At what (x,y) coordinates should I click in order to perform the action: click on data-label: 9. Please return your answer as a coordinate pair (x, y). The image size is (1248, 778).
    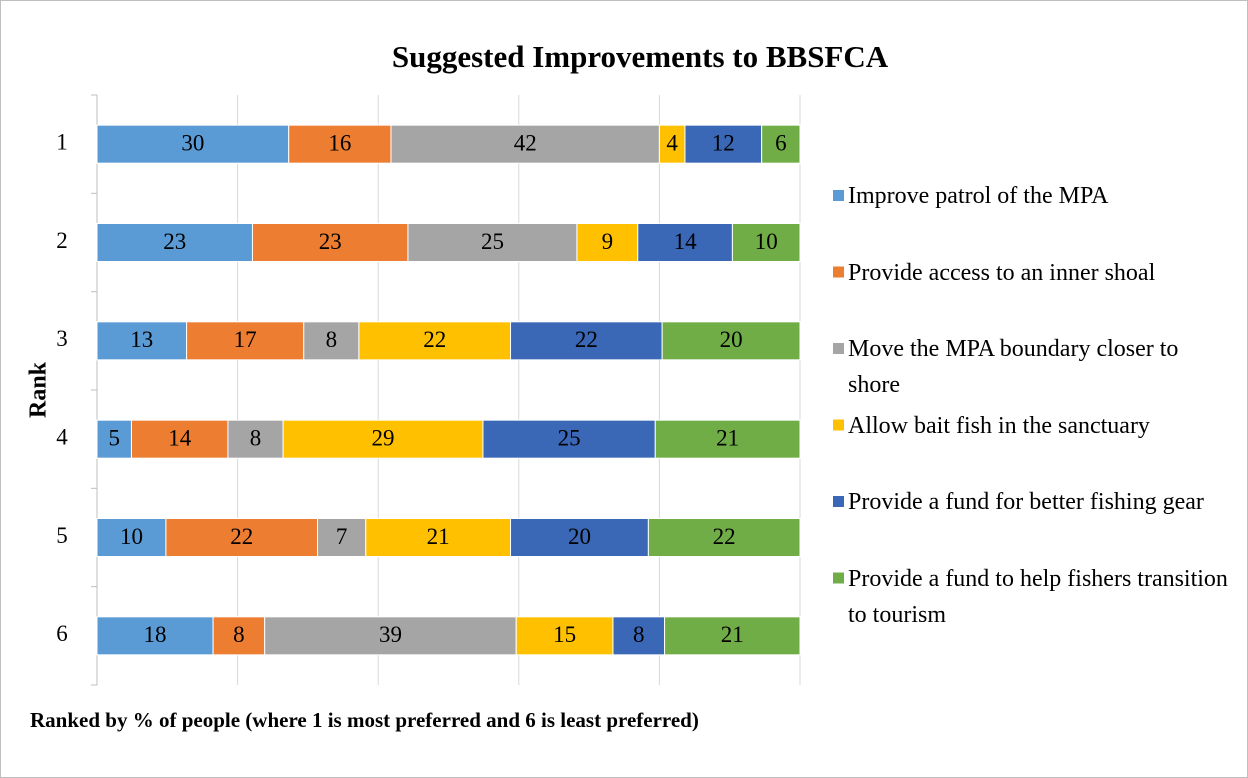
    Looking at the image, I should click on (608, 241).